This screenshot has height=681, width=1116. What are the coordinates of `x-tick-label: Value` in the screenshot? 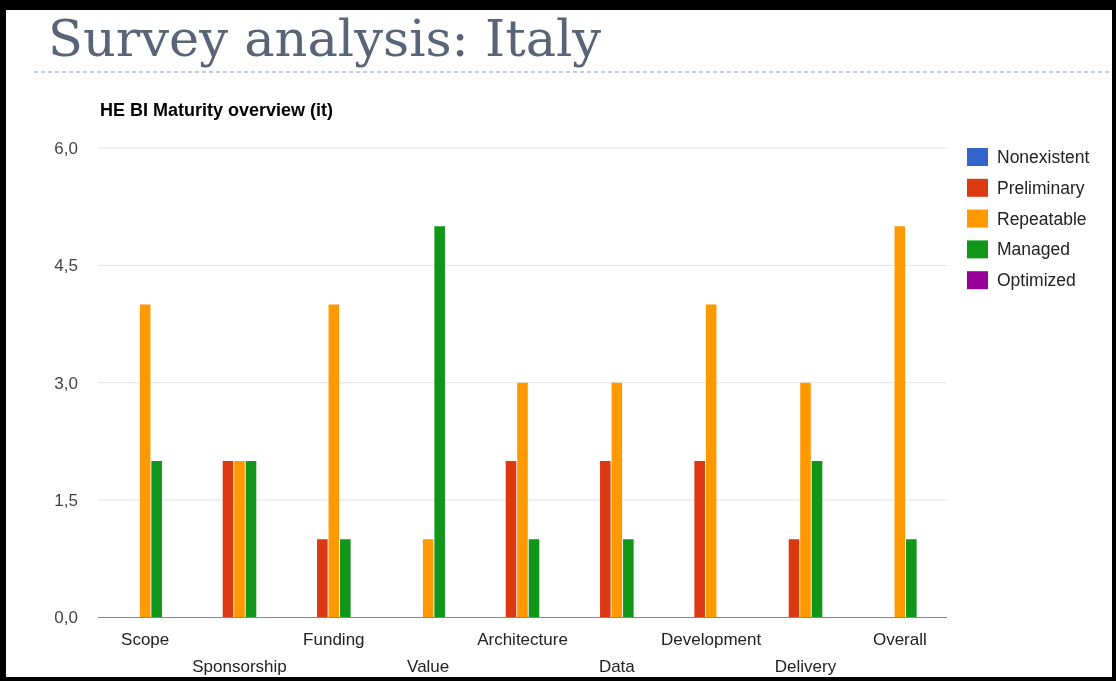 It's located at (428, 666).